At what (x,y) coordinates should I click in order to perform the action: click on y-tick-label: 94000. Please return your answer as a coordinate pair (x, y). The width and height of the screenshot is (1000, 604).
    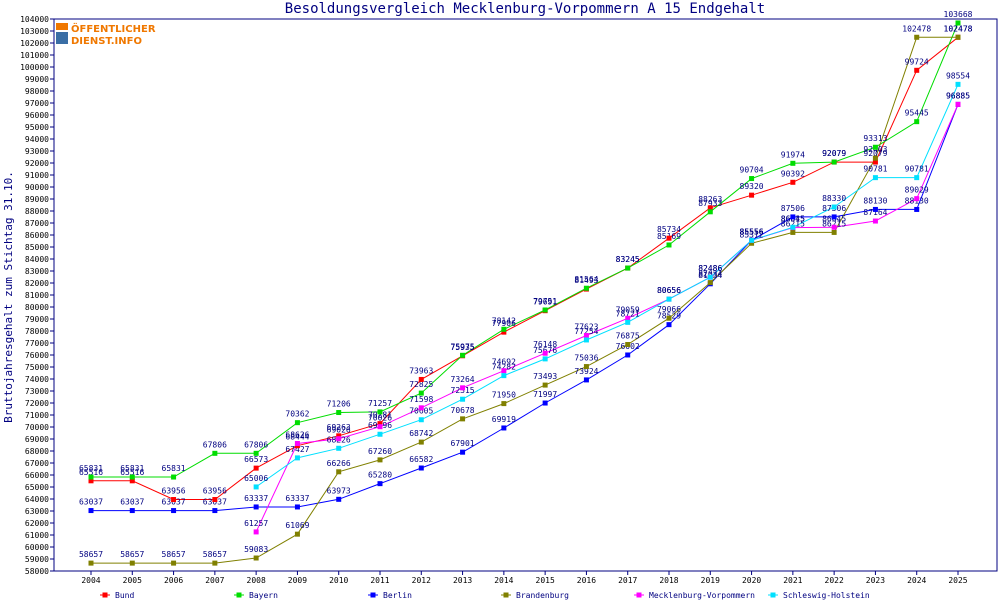
    Looking at the image, I should click on (37, 139).